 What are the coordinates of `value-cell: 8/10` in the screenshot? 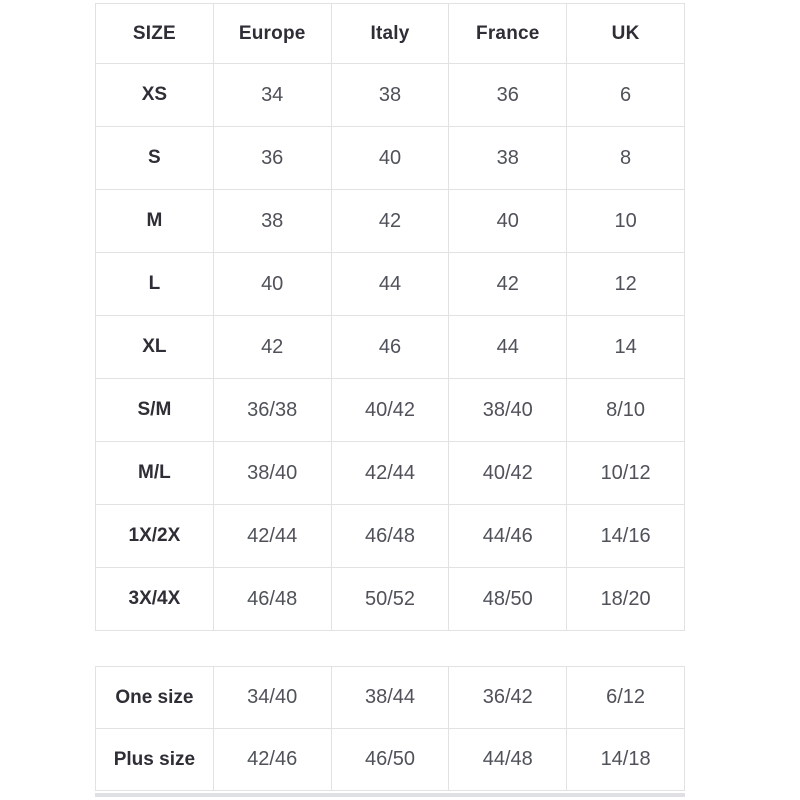 It's located at (625, 410).